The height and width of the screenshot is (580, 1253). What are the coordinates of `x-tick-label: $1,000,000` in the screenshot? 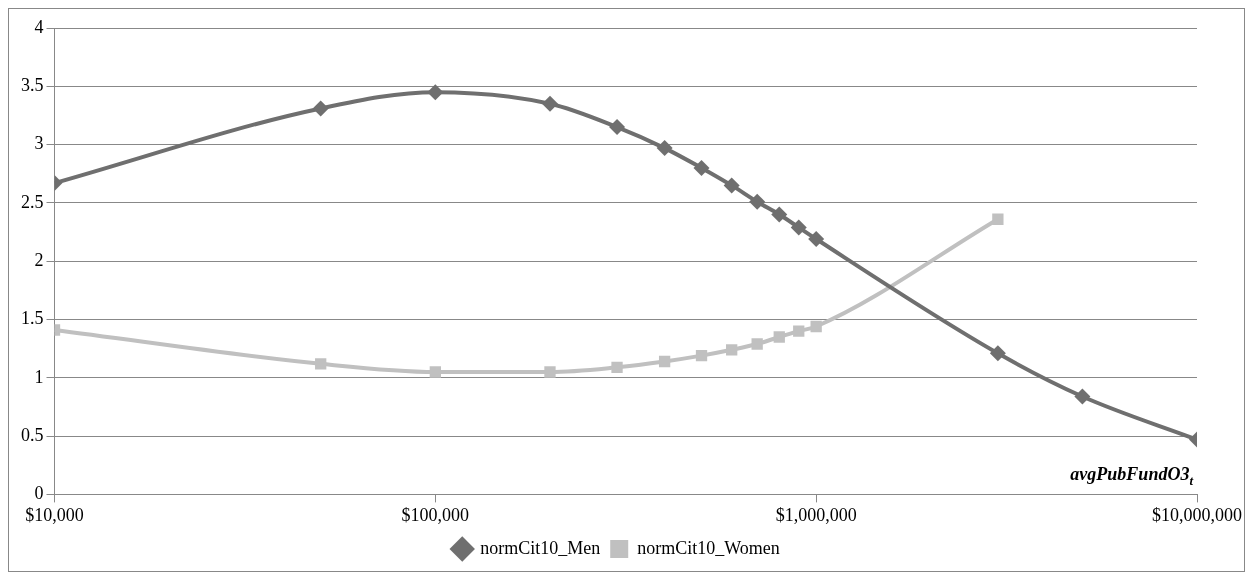 It's located at (816, 514).